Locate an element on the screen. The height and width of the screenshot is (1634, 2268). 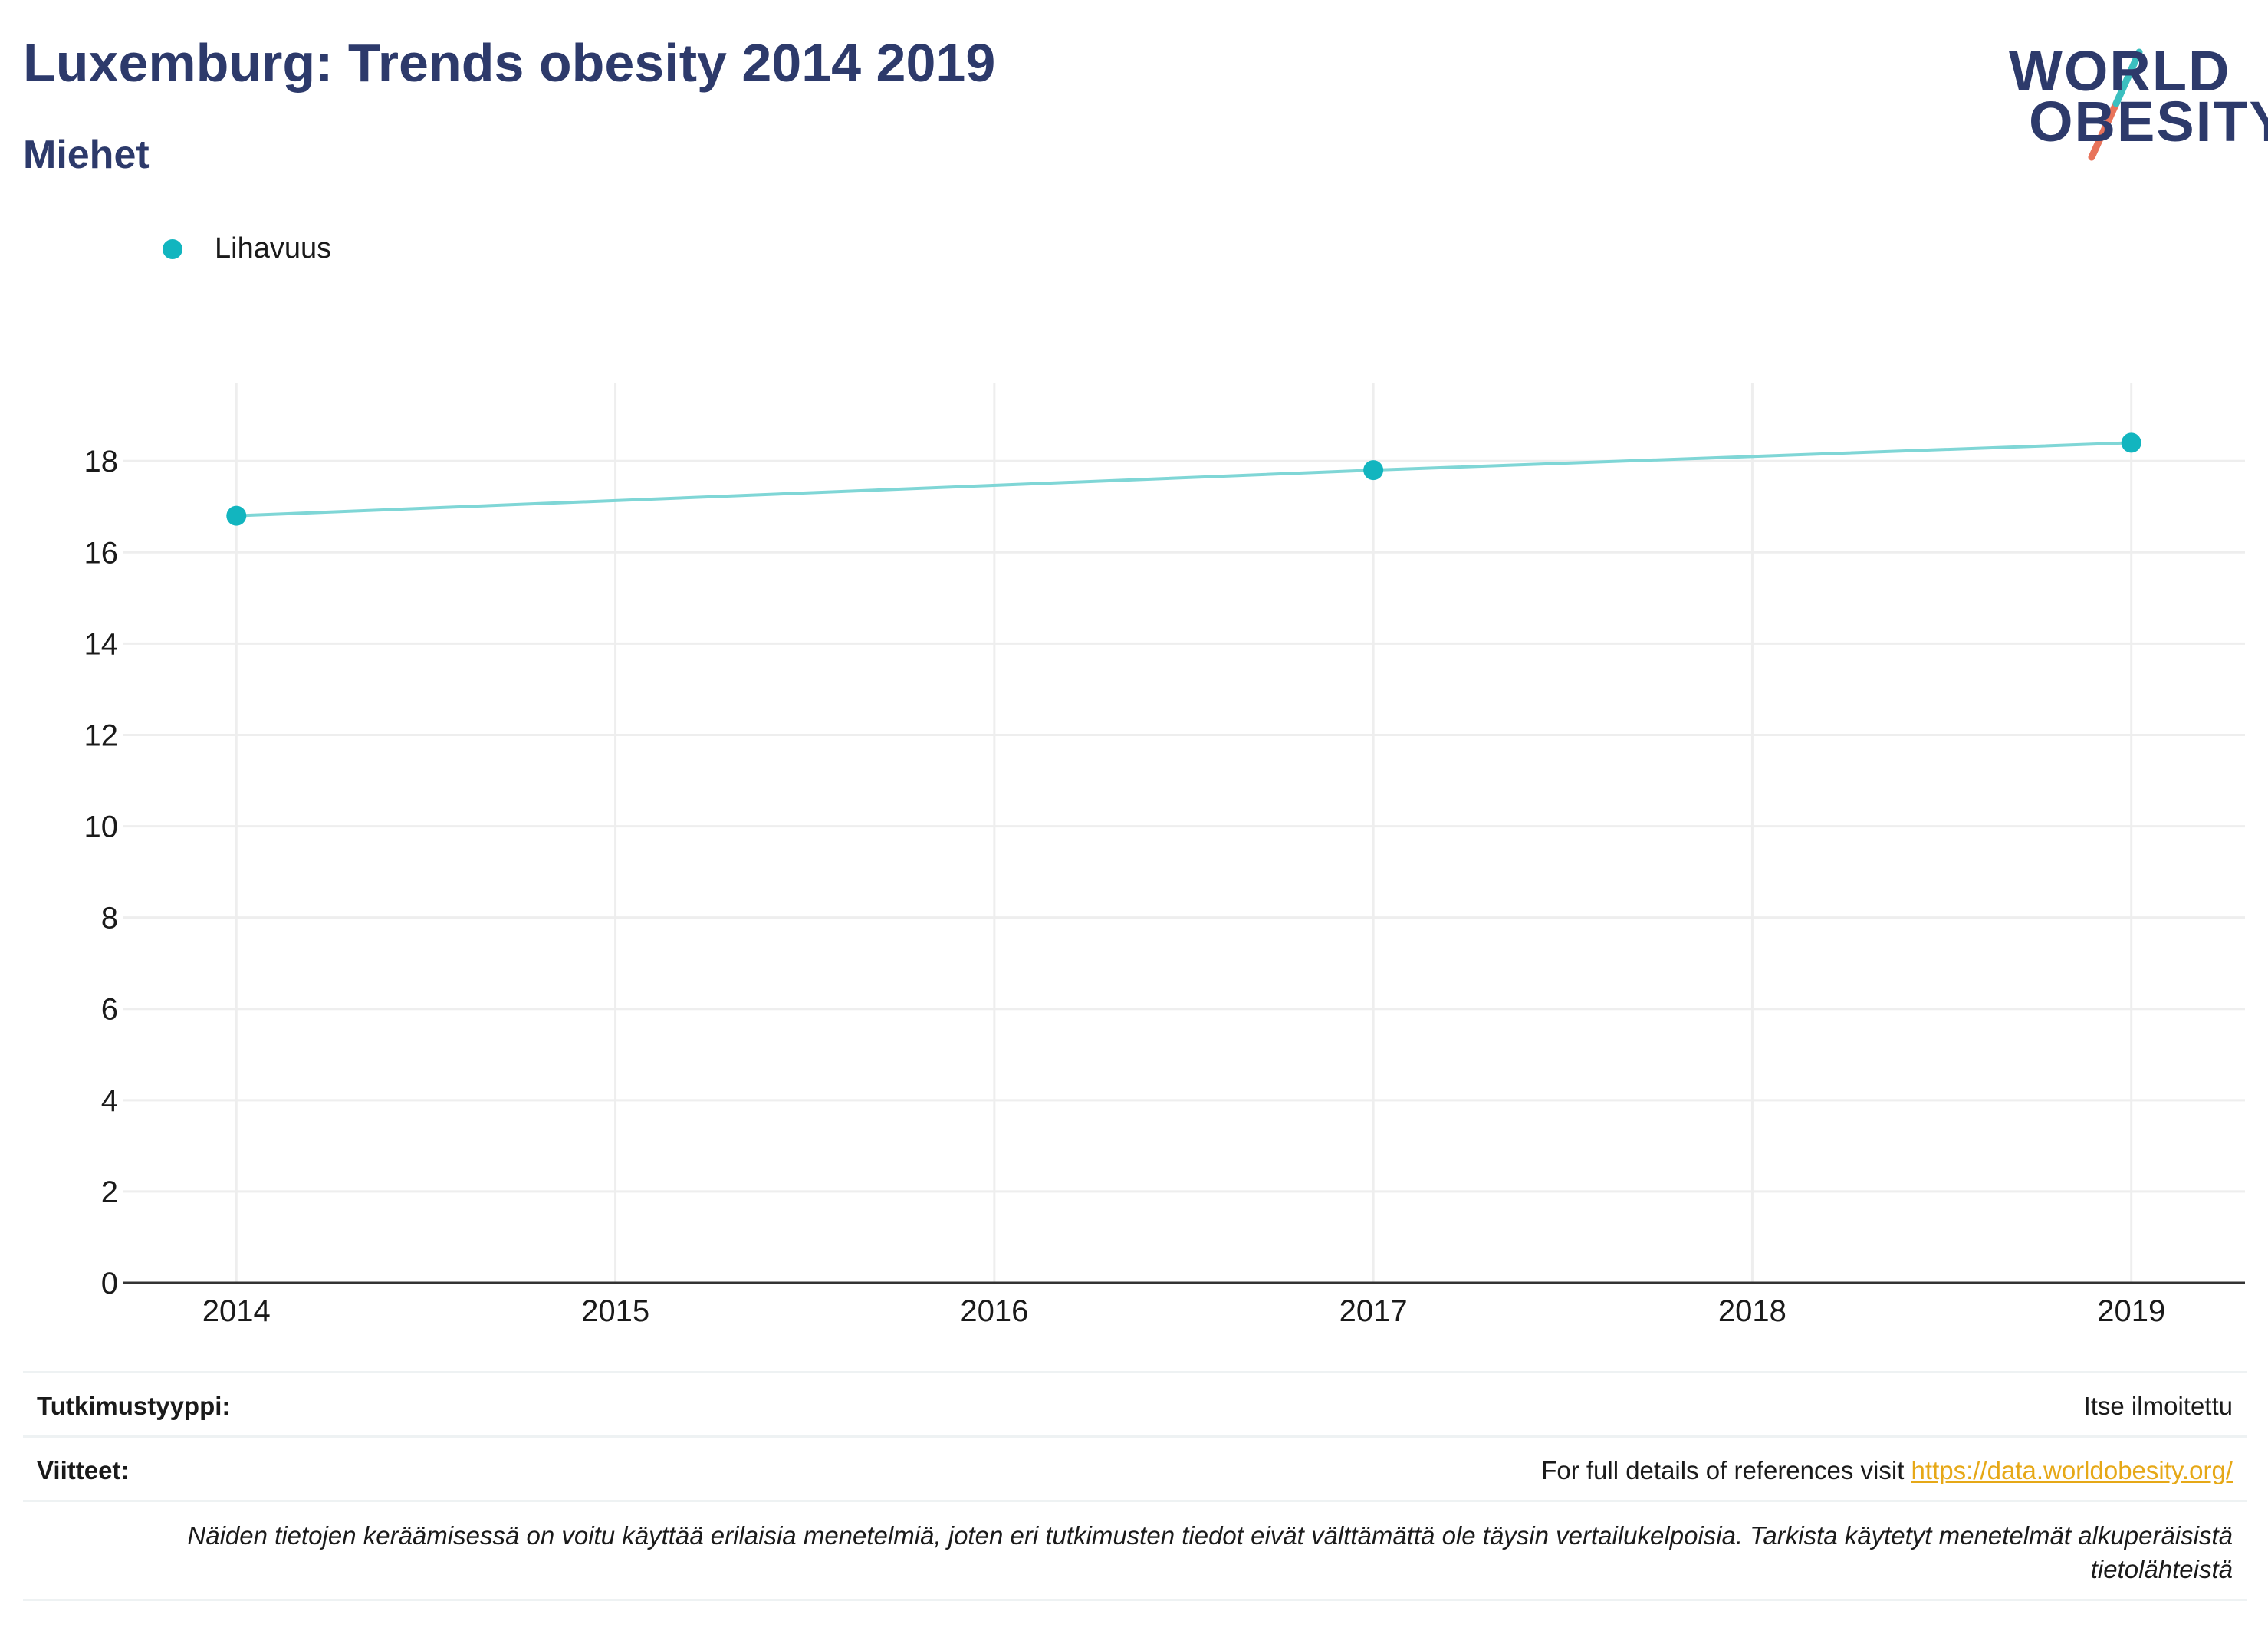
y-tick-label: 4 is located at coordinates (109, 1101).